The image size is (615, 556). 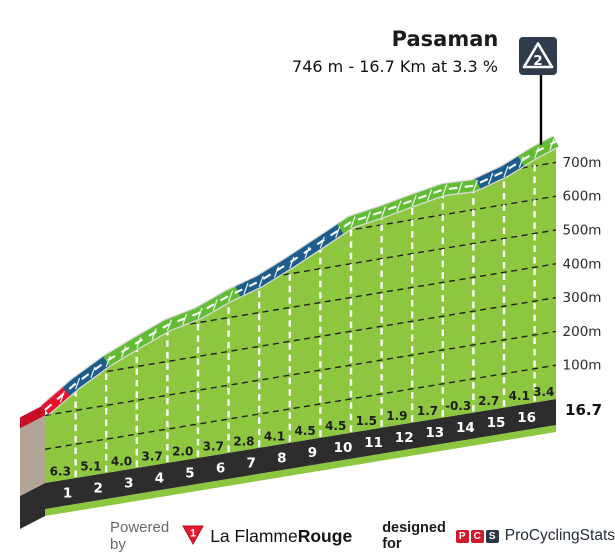 What do you see at coordinates (582, 298) in the screenshot?
I see `y-axis-label: 300m` at bounding box center [582, 298].